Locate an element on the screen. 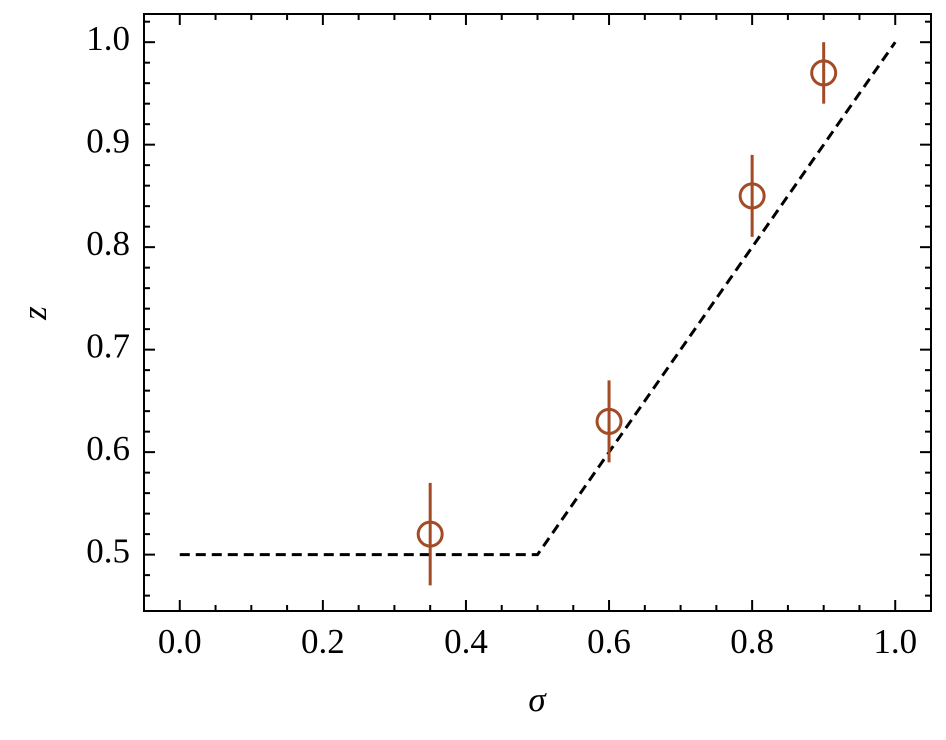 This screenshot has width=946, height=740. y-tick-label: 0.7 is located at coordinates (108, 346).